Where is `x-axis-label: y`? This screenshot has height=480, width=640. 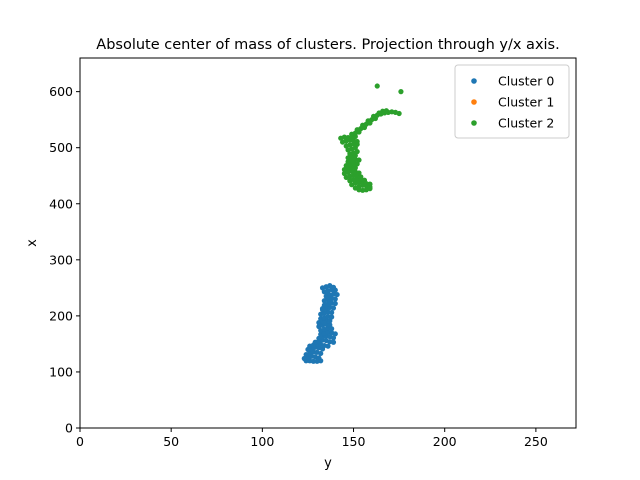 x-axis-label: y is located at coordinates (328, 463).